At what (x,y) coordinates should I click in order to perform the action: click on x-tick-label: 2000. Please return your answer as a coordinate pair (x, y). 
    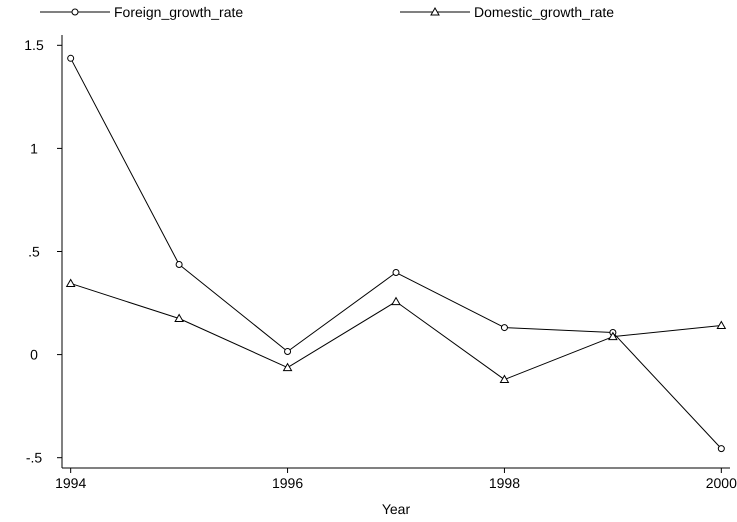
    Looking at the image, I should click on (721, 483).